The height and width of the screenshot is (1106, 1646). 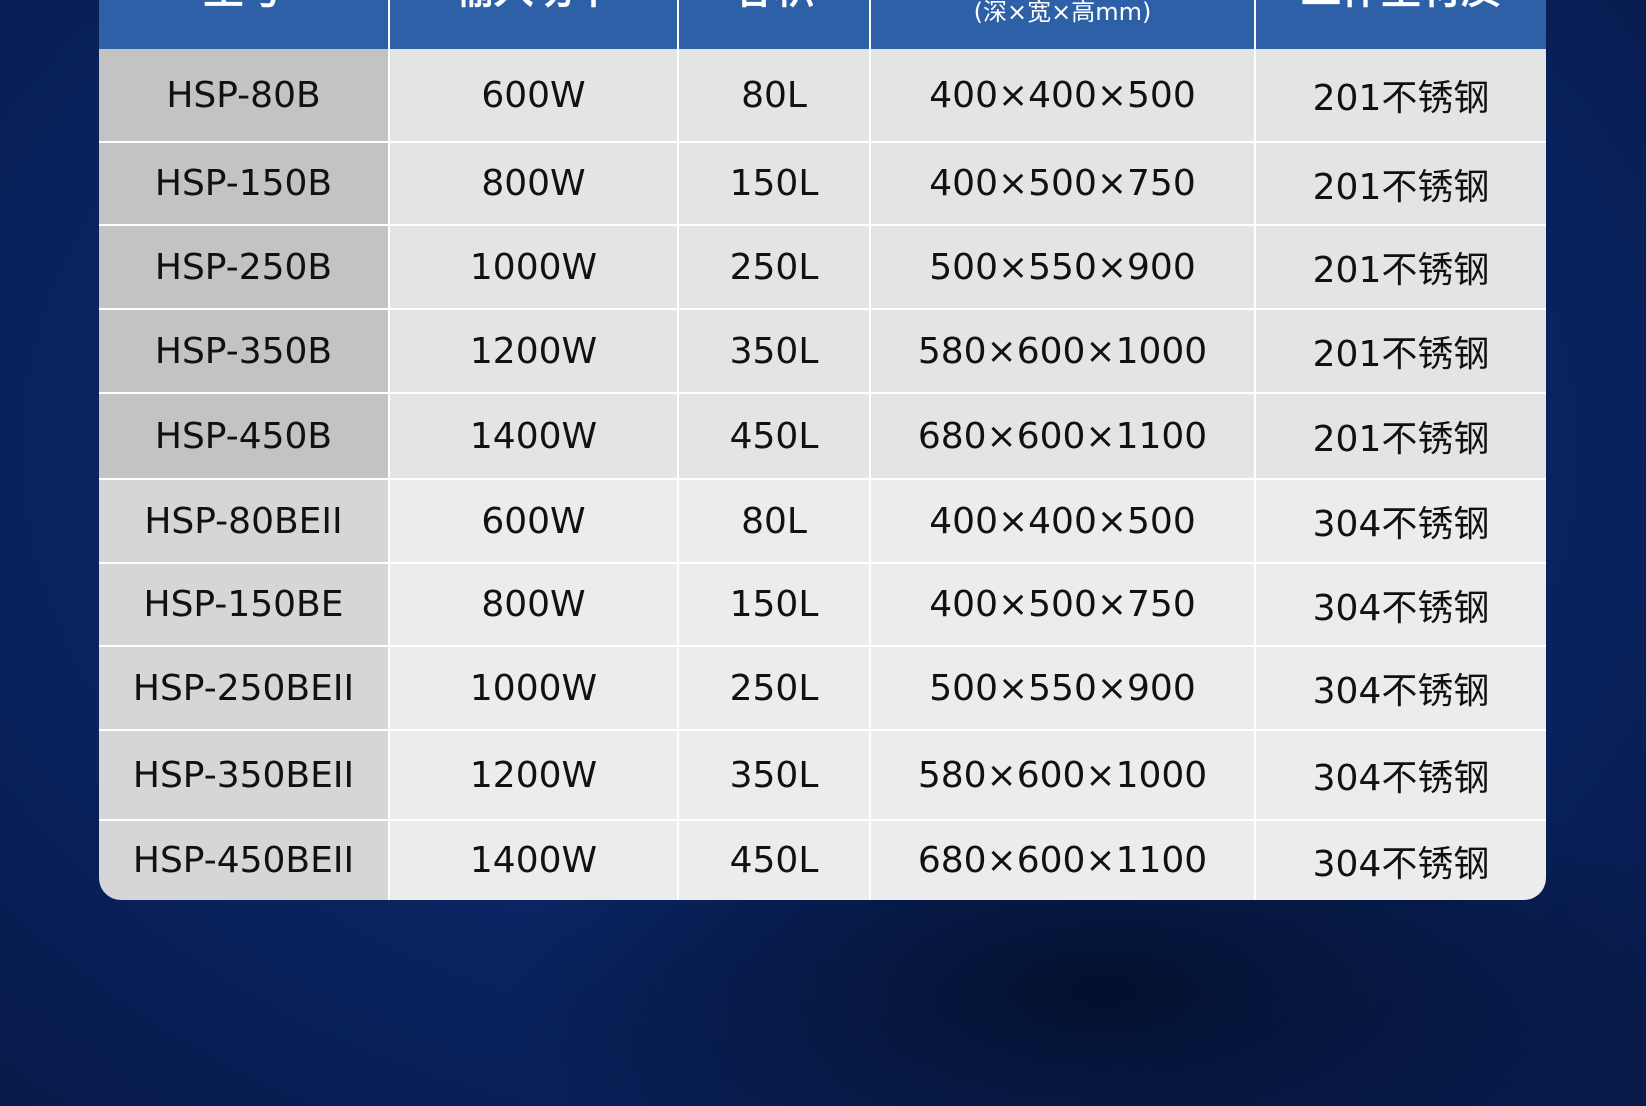 I want to click on header-material: 工作室材质, so click(x=1401, y=24).